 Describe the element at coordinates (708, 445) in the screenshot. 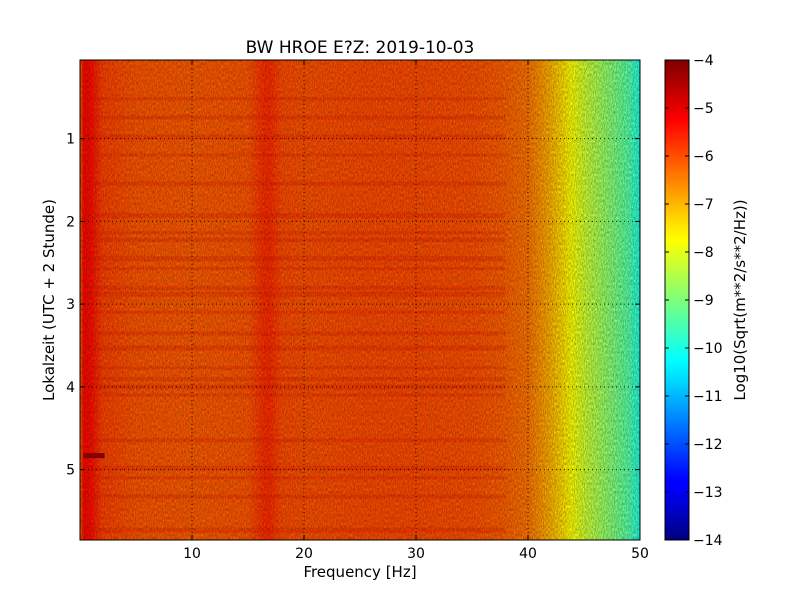

I see `colorbar-tick-label: −12` at that location.